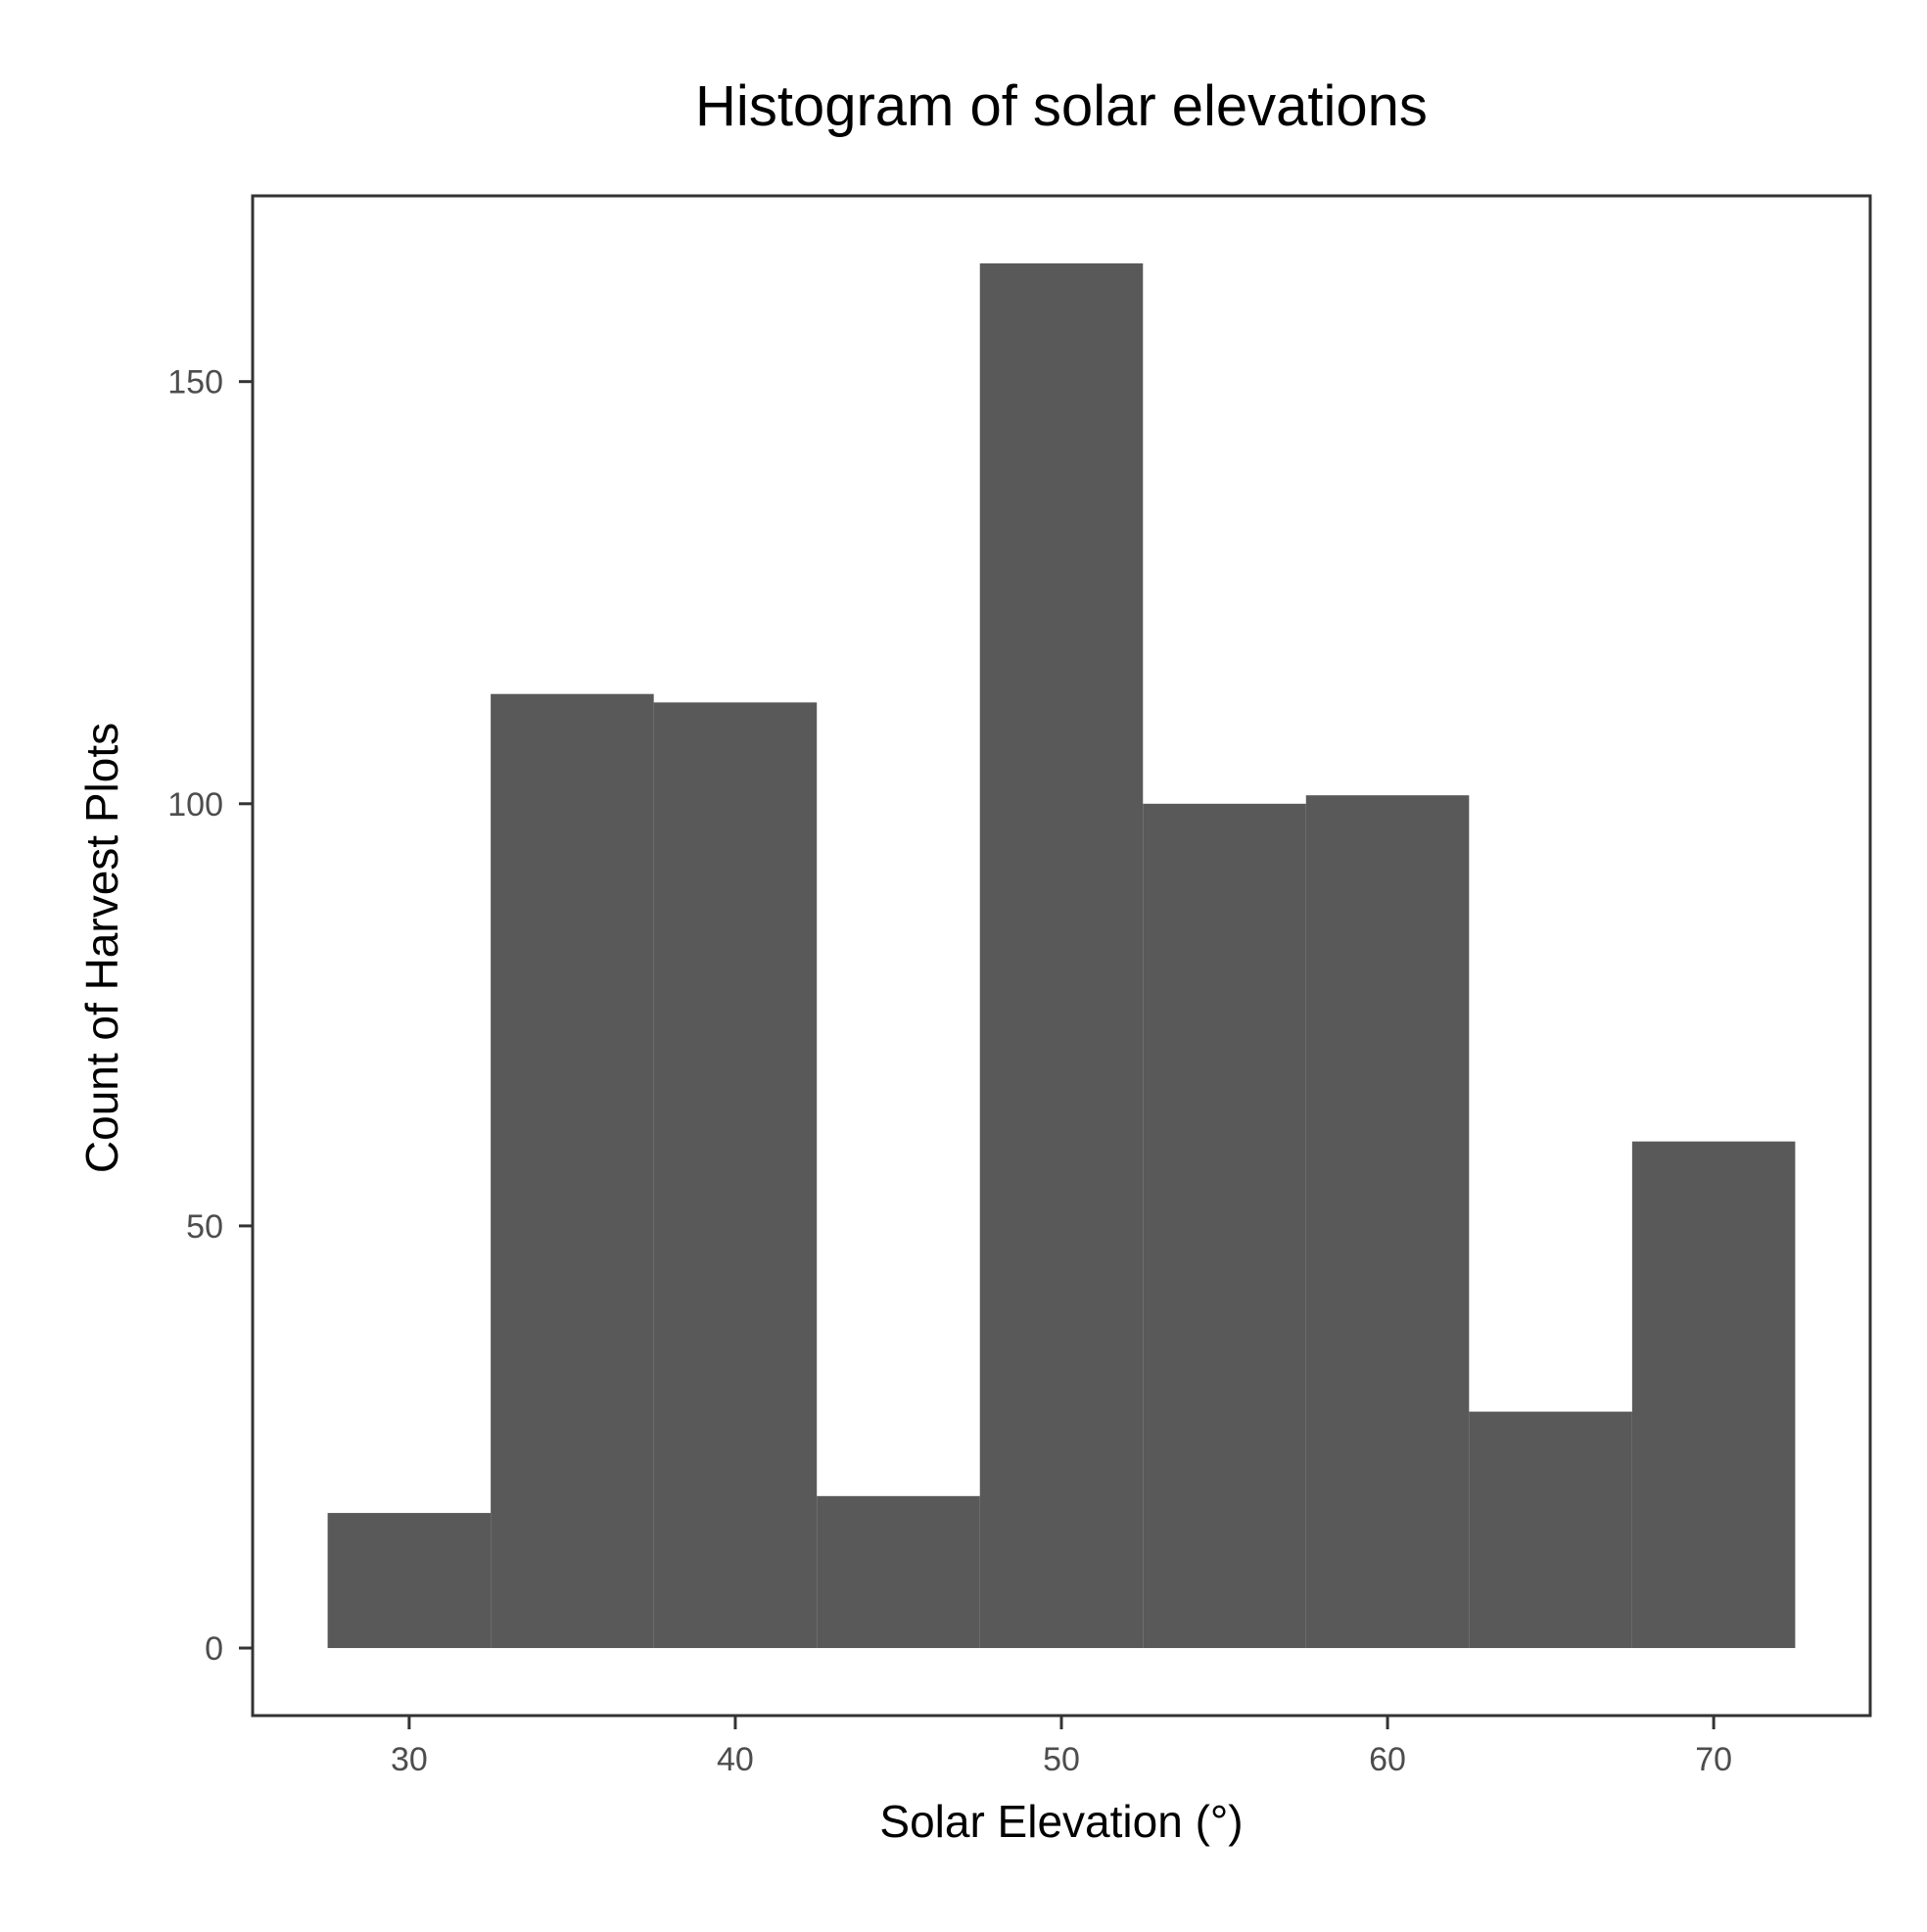  Describe the element at coordinates (1061, 106) in the screenshot. I see `chart-title: Histogram of solar elevations` at that location.